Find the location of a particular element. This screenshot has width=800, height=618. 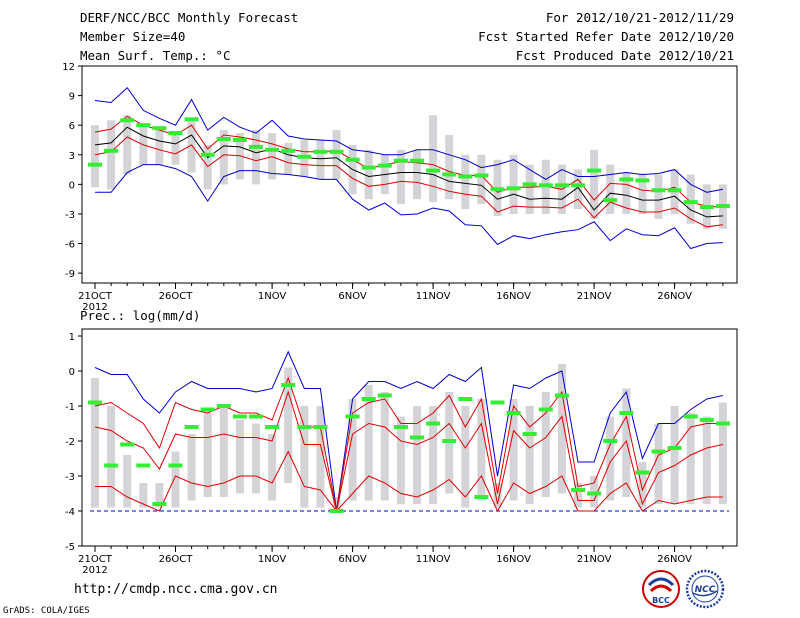

series-line-median is located at coordinates (408, 172).